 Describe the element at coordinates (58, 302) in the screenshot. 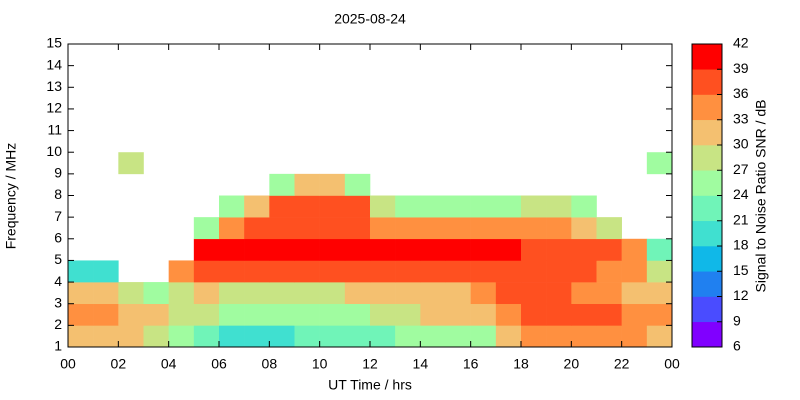

I see `y-tick-label: 3` at that location.